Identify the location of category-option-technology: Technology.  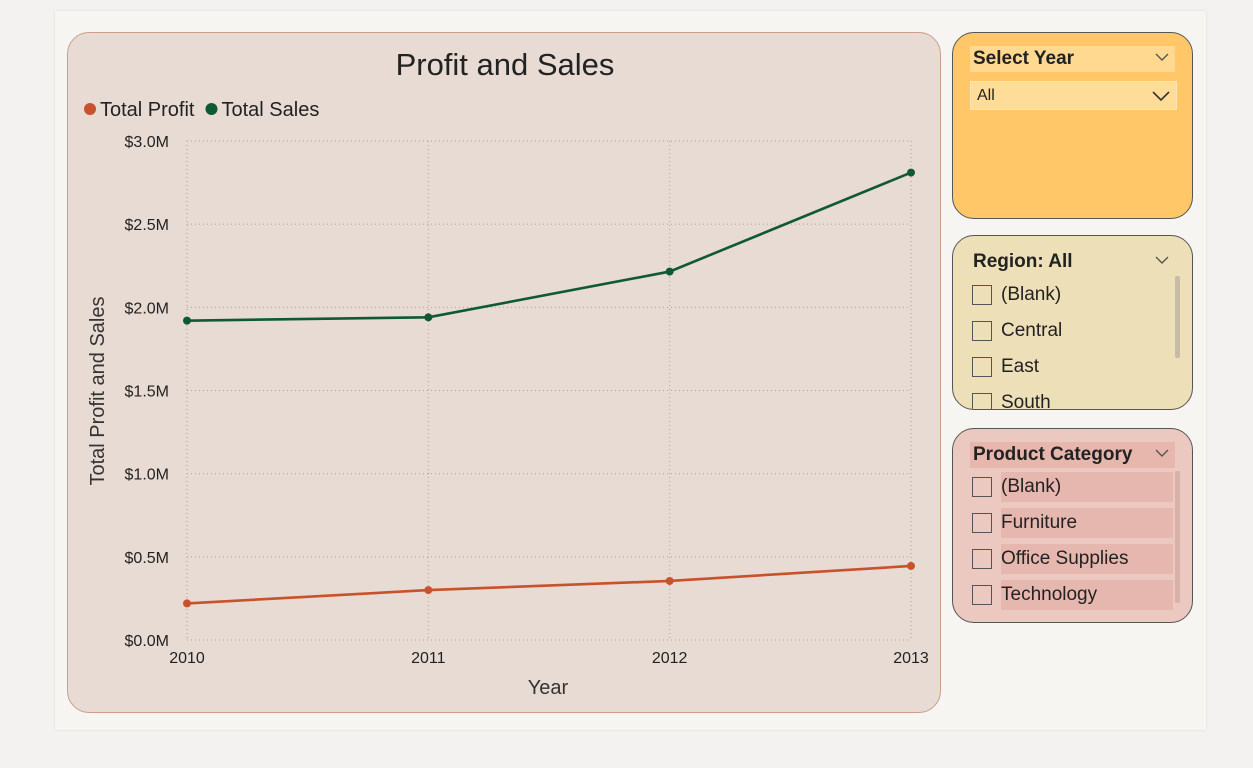
(1072, 595).